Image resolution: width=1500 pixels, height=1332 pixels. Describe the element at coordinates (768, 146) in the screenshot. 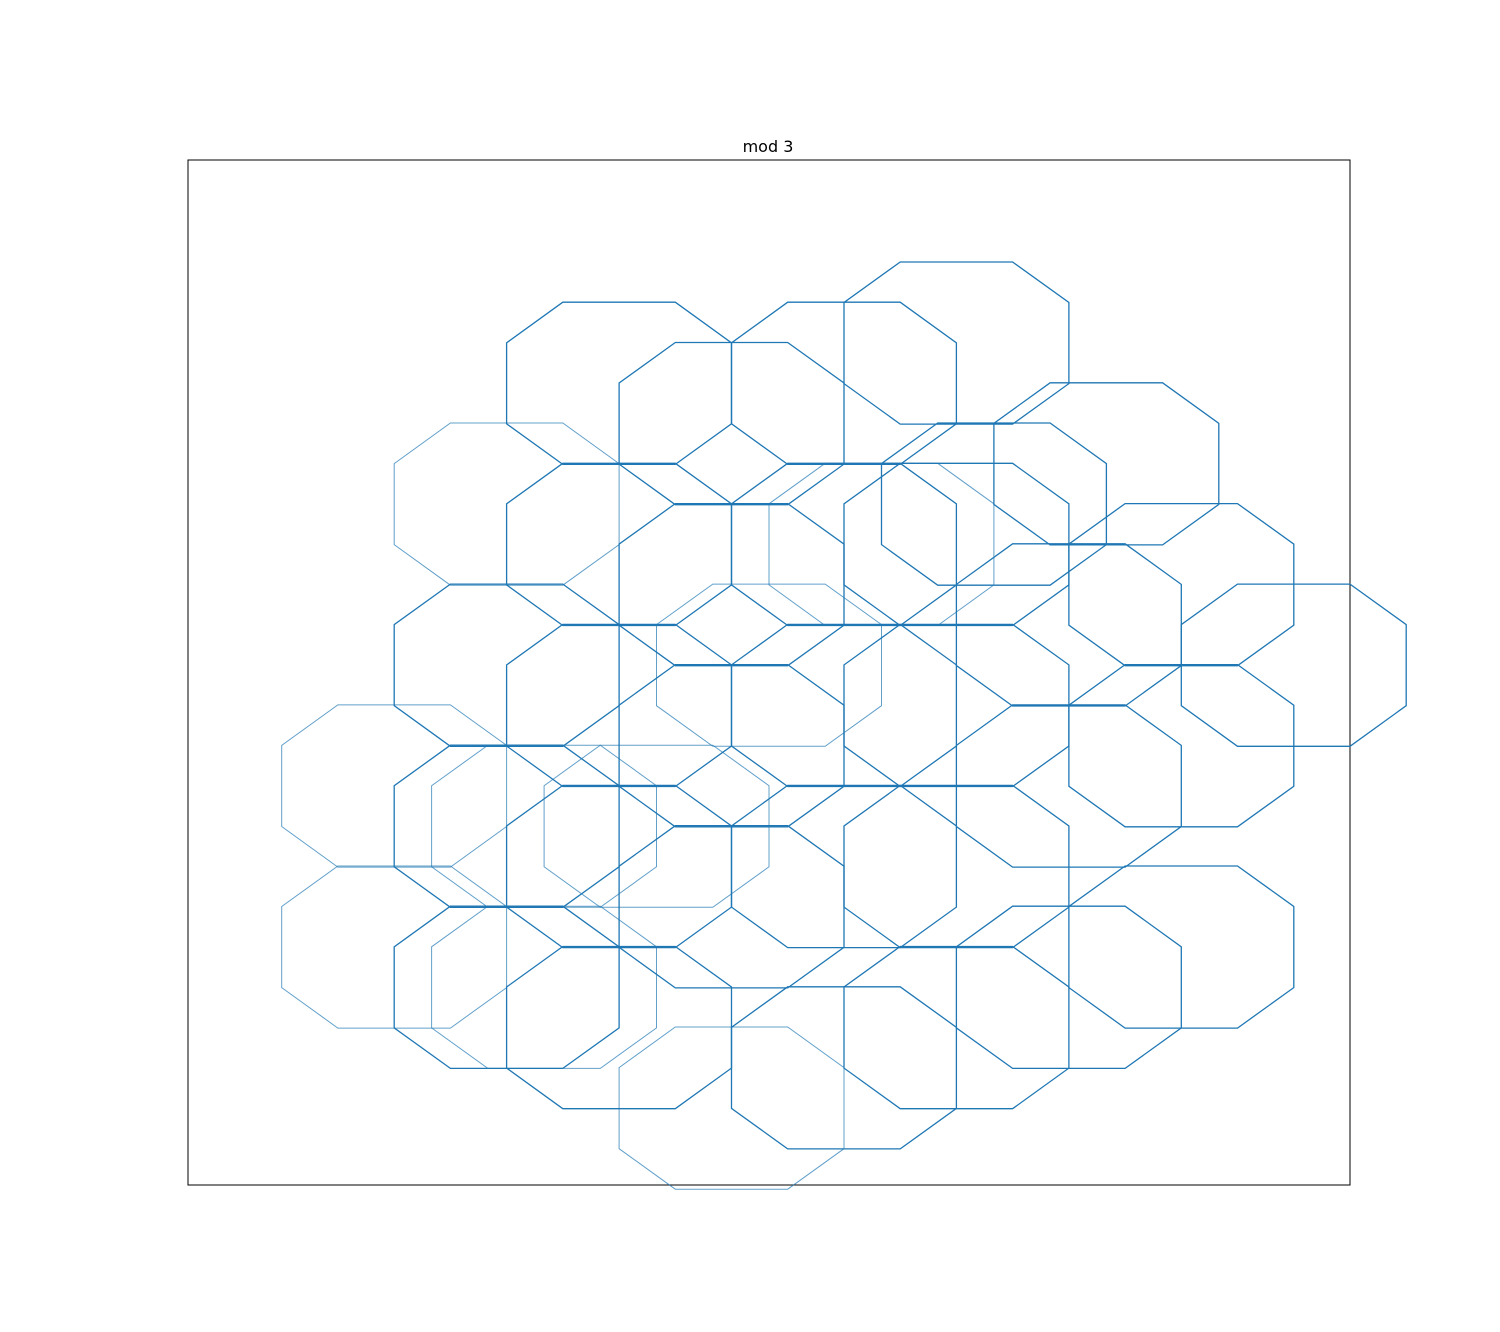

I see `chart-title: mod 3` at that location.